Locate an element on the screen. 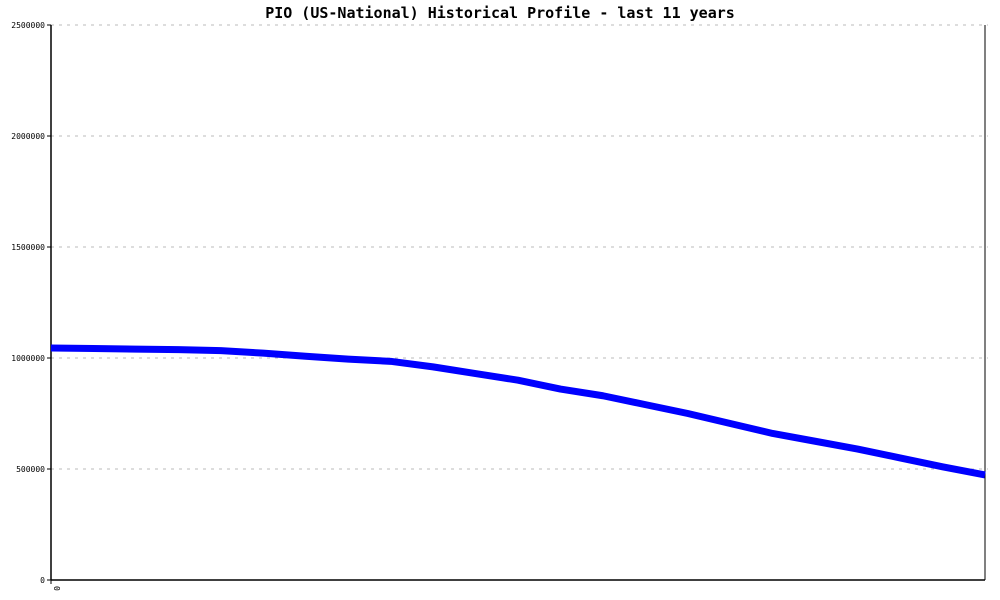  y-tick-label: 1500000 is located at coordinates (28, 247).